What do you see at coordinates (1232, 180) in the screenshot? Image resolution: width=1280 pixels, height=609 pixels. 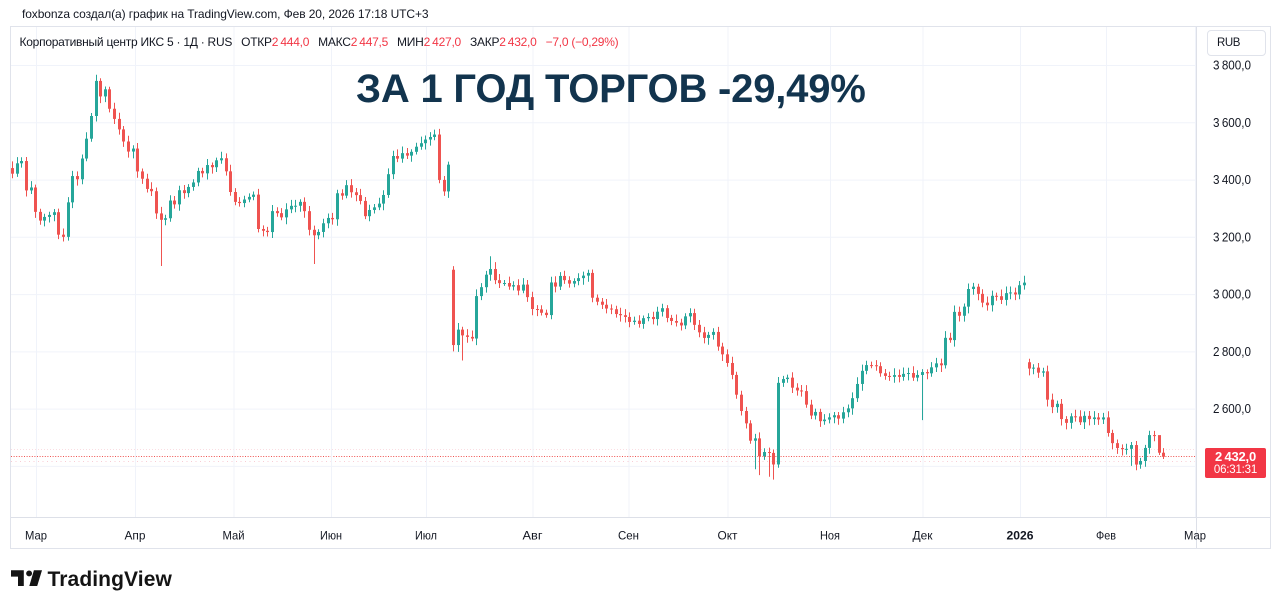 I see `svg-text: 3 400,0` at bounding box center [1232, 180].